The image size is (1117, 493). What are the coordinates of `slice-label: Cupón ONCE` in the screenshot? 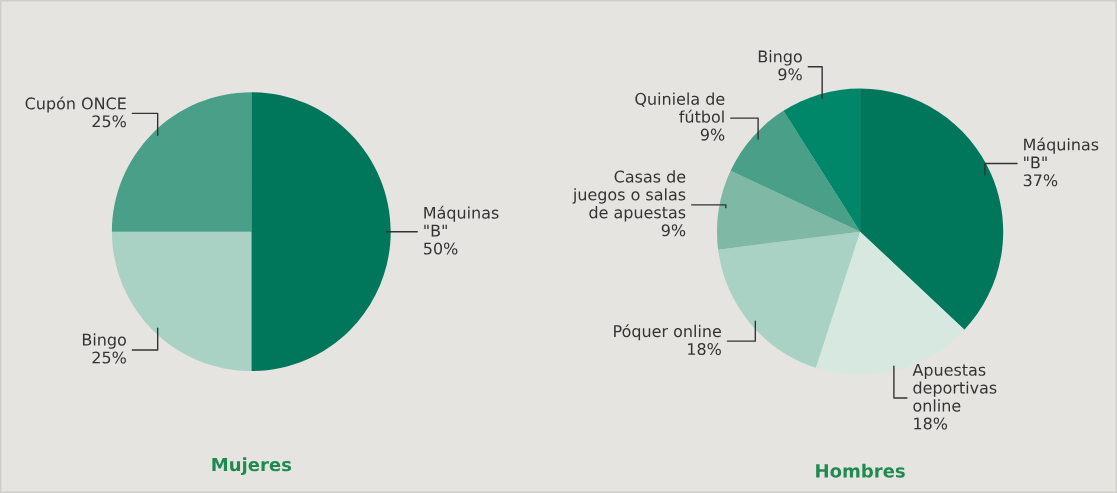 It's located at (75, 104).